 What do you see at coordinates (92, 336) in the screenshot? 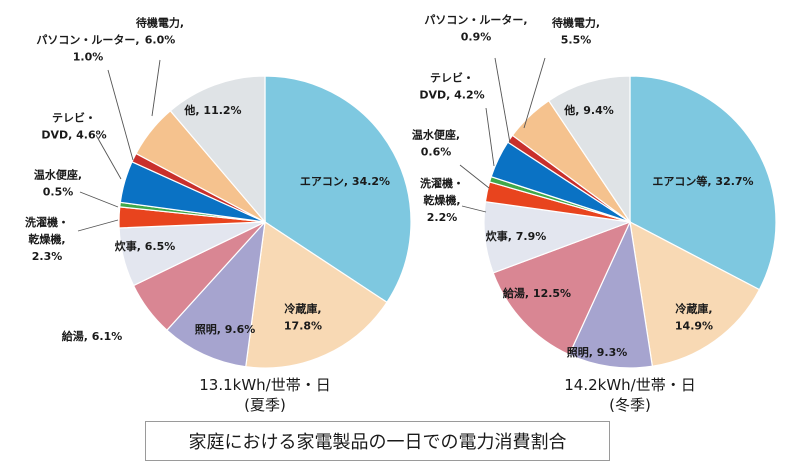
I see `slice-label: 給湯, 6.1%` at bounding box center [92, 336].